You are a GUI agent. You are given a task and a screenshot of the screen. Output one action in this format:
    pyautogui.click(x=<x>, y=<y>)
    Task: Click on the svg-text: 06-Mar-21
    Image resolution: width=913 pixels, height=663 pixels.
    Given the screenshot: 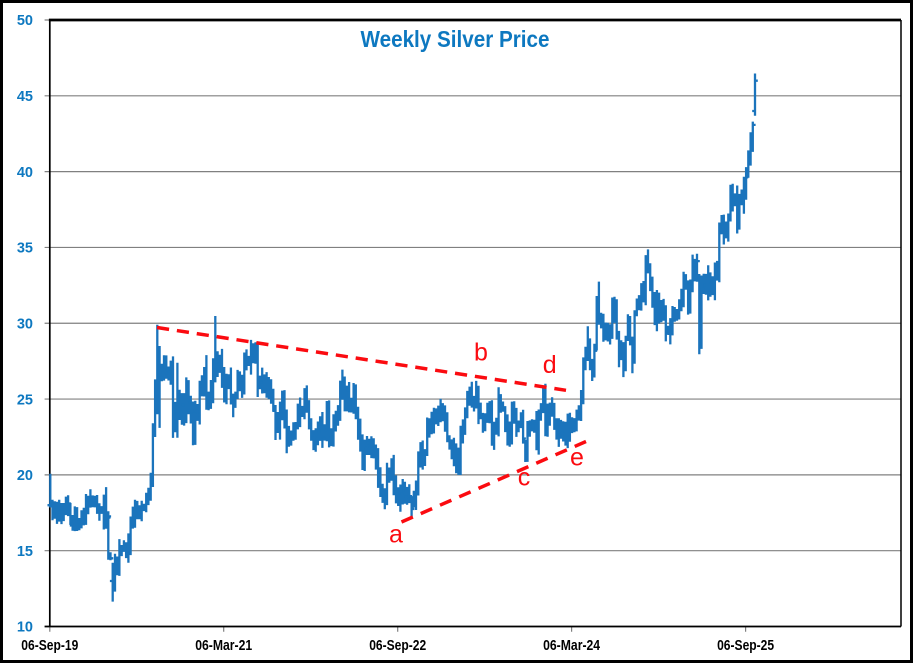 What is the action you would take?
    pyautogui.click(x=223, y=646)
    